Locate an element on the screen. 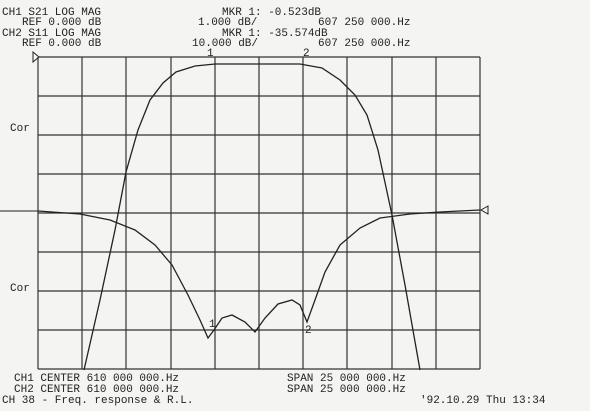 The width and height of the screenshot is (590, 411). timestamp: '92.10.29 Thu 13:34 is located at coordinates (483, 401).